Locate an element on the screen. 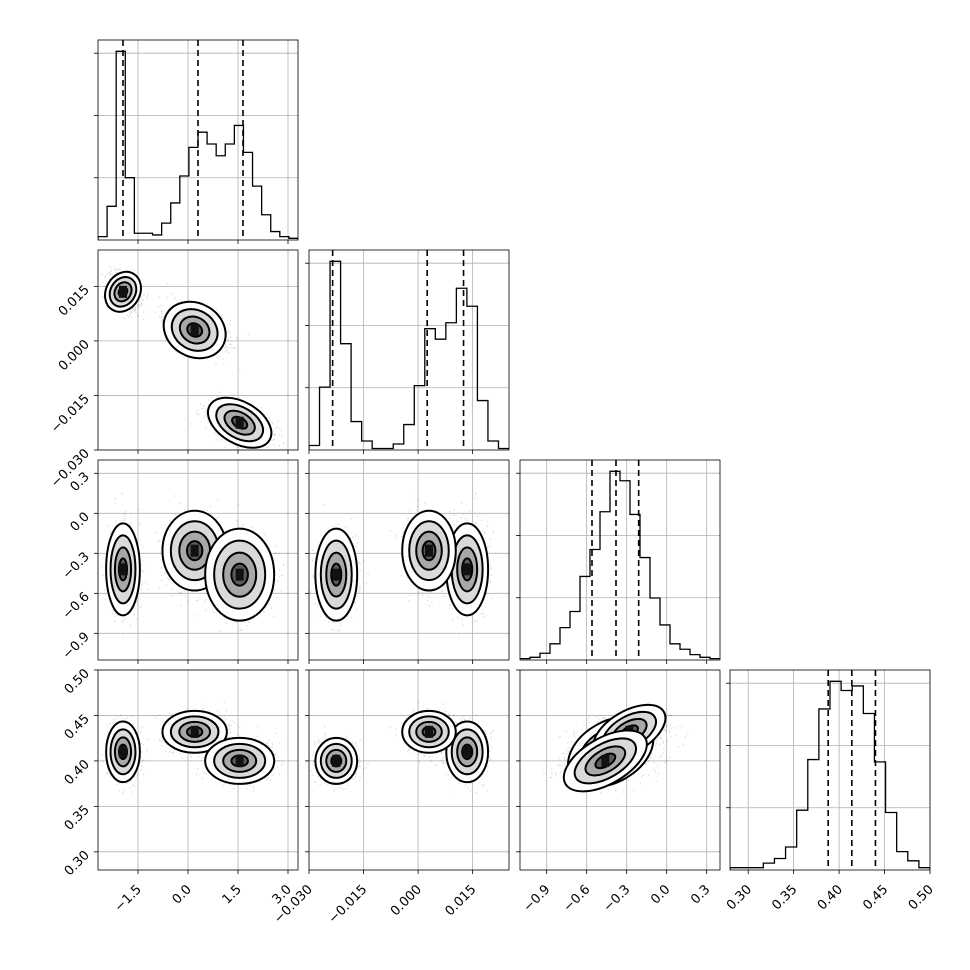  x-tick-label: 0.40 is located at coordinates (830, 897).